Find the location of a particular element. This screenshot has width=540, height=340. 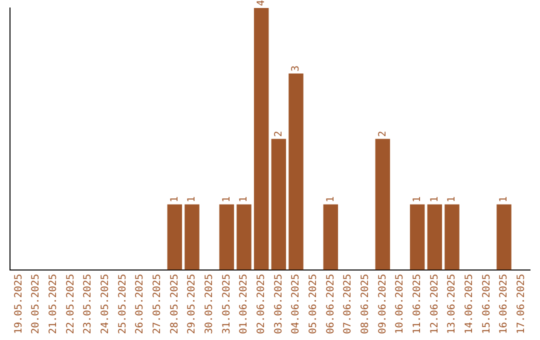

x-tick-label: 11.06.2025 is located at coordinates (417, 304).